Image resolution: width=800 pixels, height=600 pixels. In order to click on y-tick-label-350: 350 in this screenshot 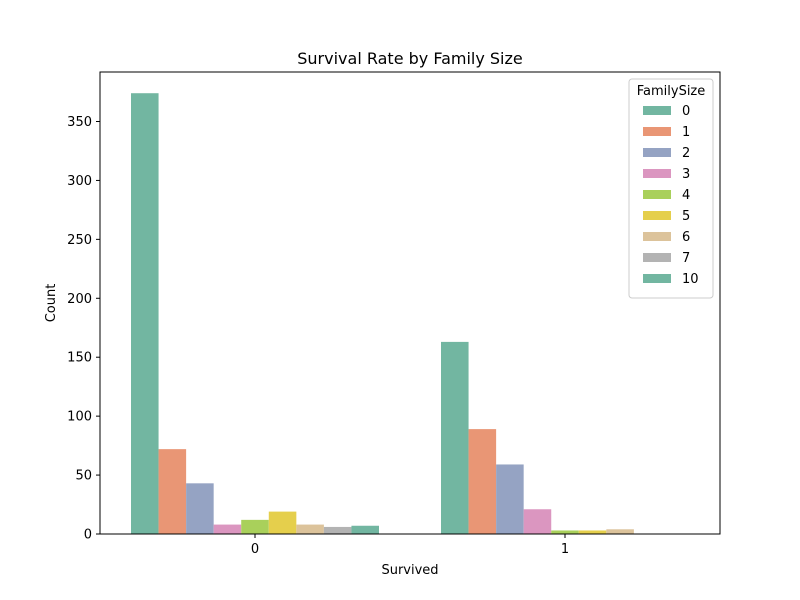, I will do `click(79, 122)`.